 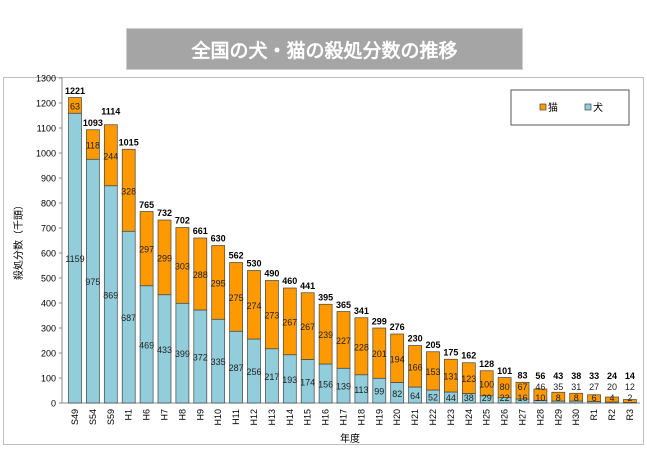 What do you see at coordinates (612, 387) in the screenshot?
I see `cat-value-label: 20` at bounding box center [612, 387].